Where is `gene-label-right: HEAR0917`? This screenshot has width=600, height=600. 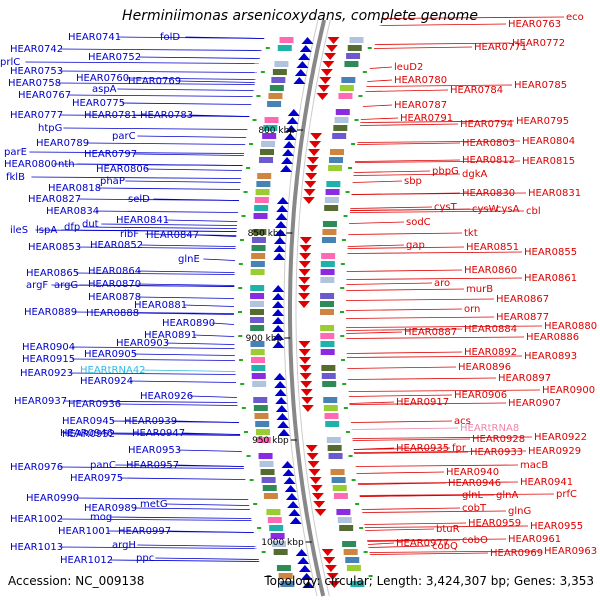
gene-label-right: HEAR0917 is located at coordinates (422, 402).